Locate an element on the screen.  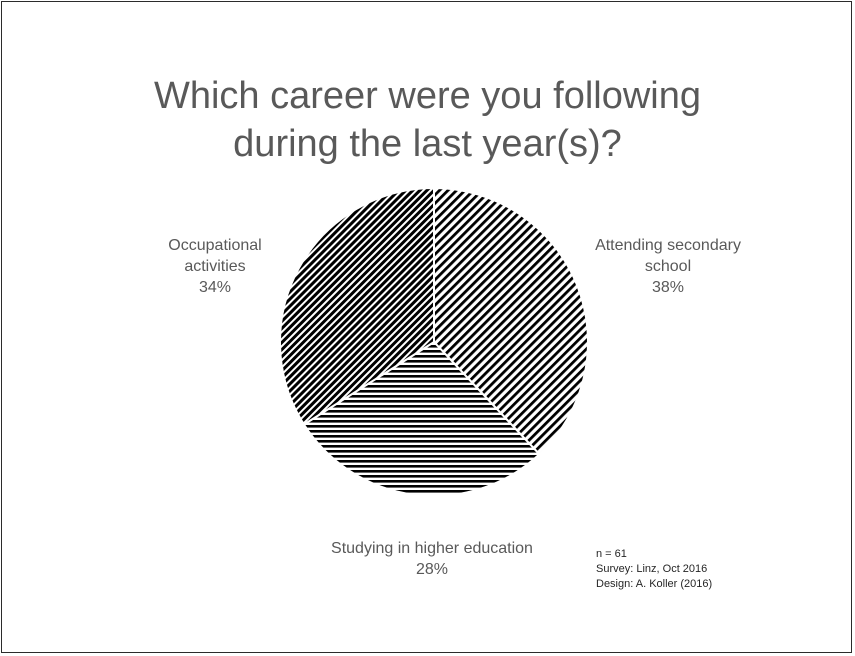
slice-label-line: school is located at coordinates (668, 266).